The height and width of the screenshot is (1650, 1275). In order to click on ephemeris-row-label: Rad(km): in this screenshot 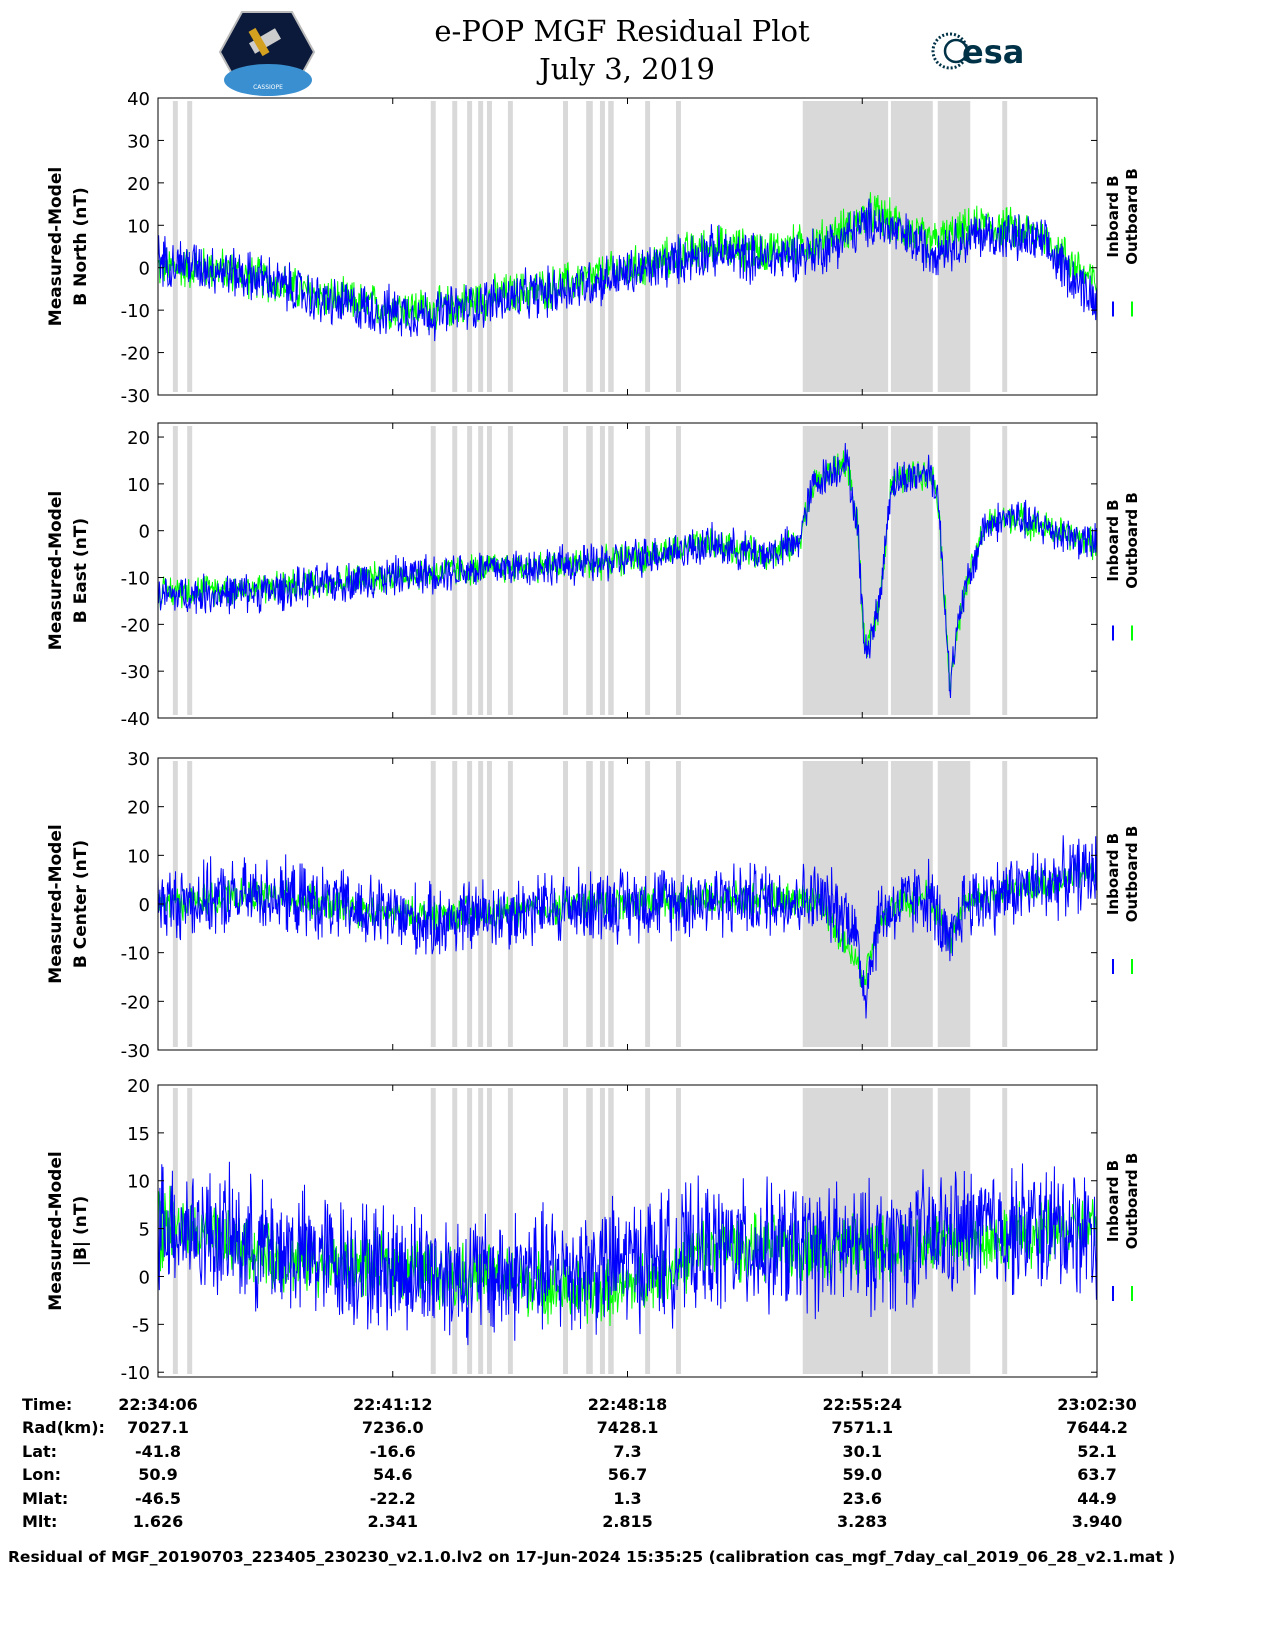, I will do `click(63, 1427)`.